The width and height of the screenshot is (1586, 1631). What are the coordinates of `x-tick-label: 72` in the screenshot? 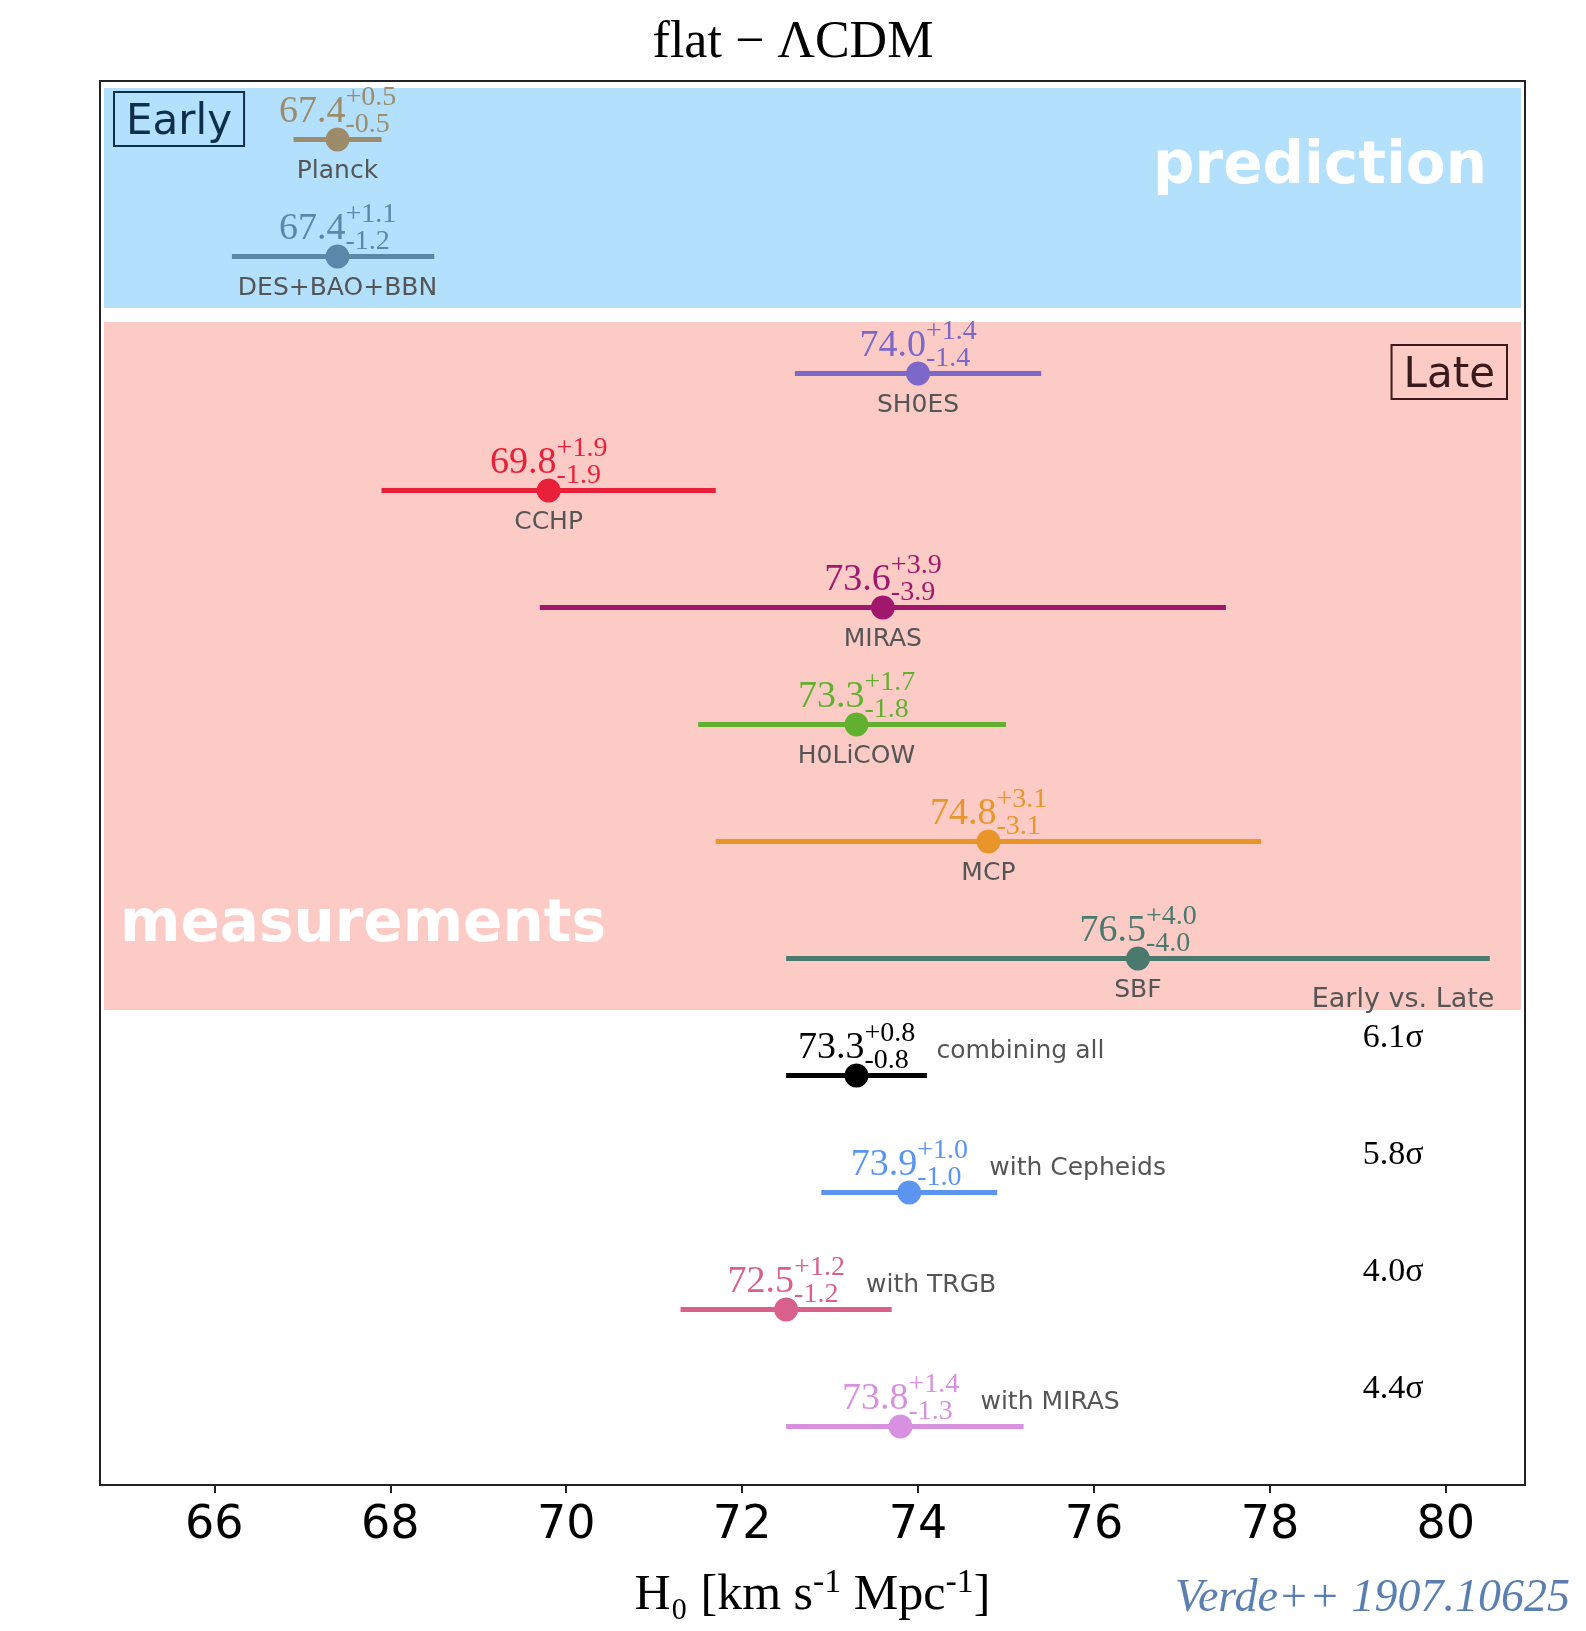 It's located at (742, 1522).